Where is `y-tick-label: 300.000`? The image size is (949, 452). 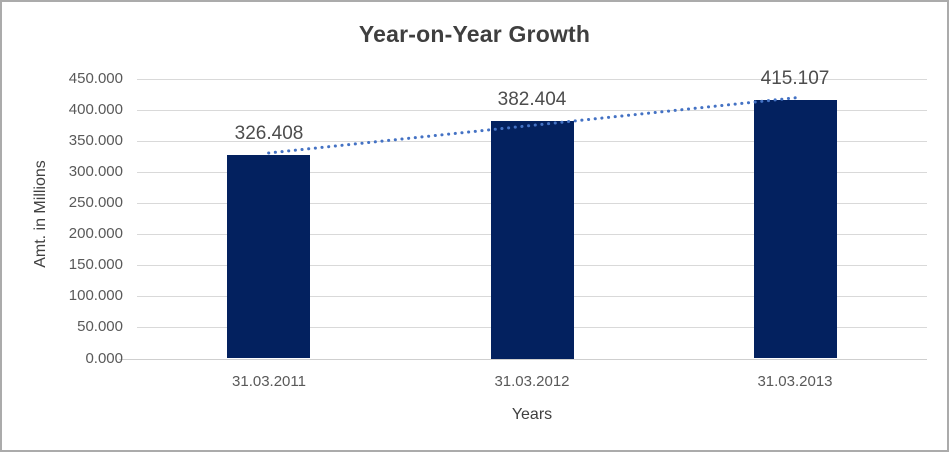
y-tick-label: 300.000 is located at coordinates (95, 171).